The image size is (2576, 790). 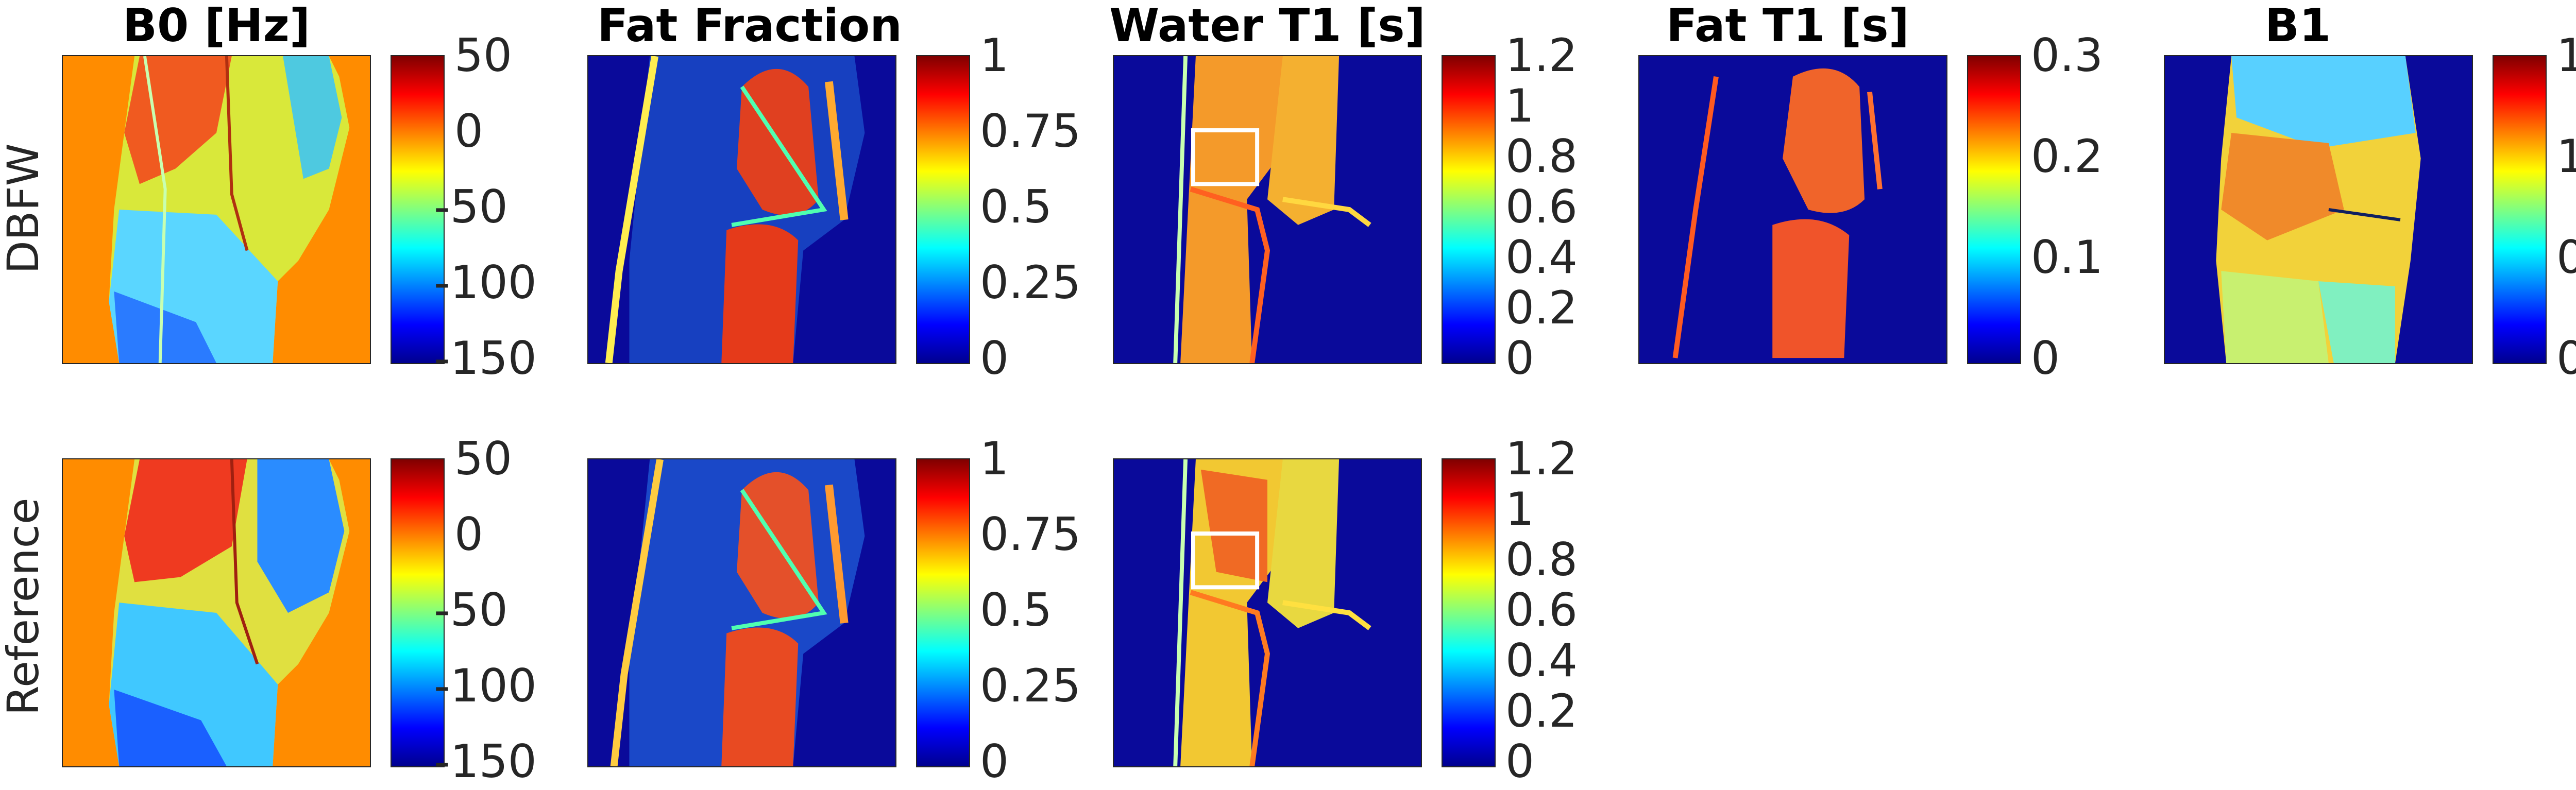 What do you see at coordinates (2520, 209) in the screenshot?
I see `b1-colorbar-dbfw` at bounding box center [2520, 209].